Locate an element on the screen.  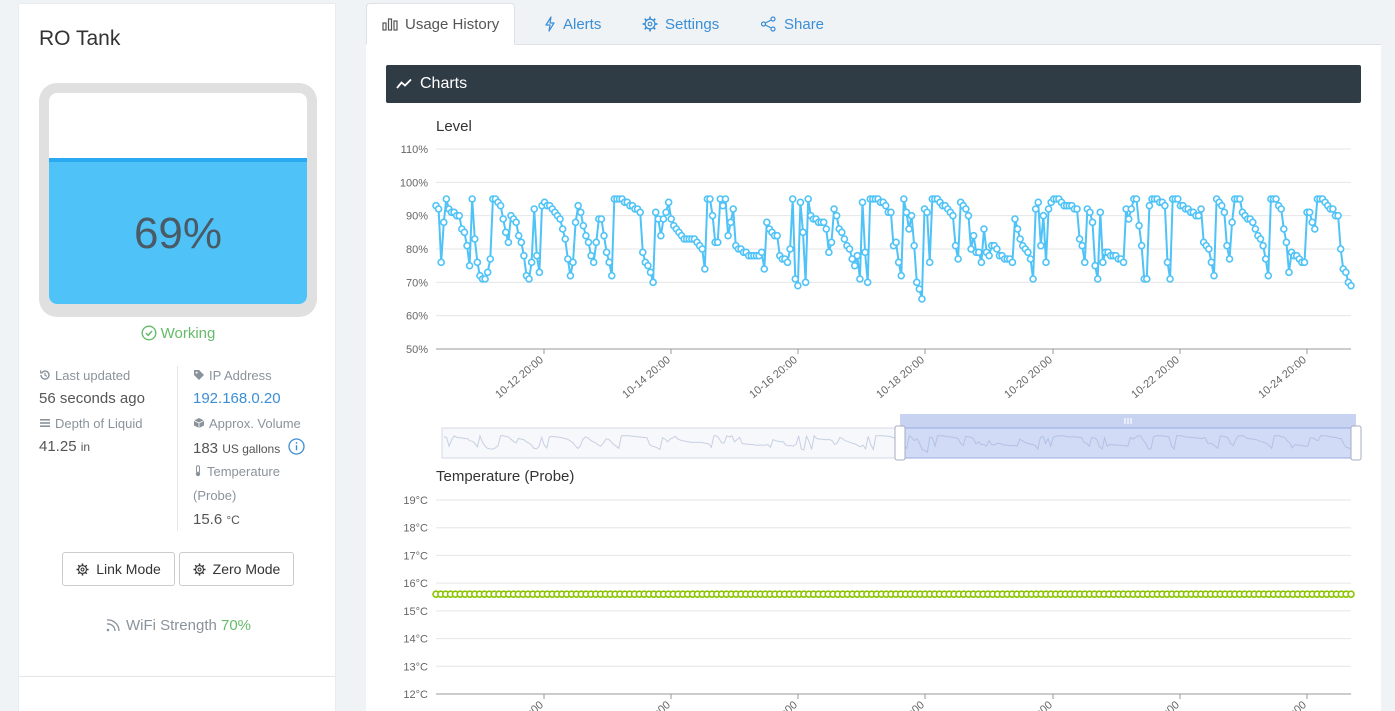
level-y-tick-label: 100% is located at coordinates (414, 183).